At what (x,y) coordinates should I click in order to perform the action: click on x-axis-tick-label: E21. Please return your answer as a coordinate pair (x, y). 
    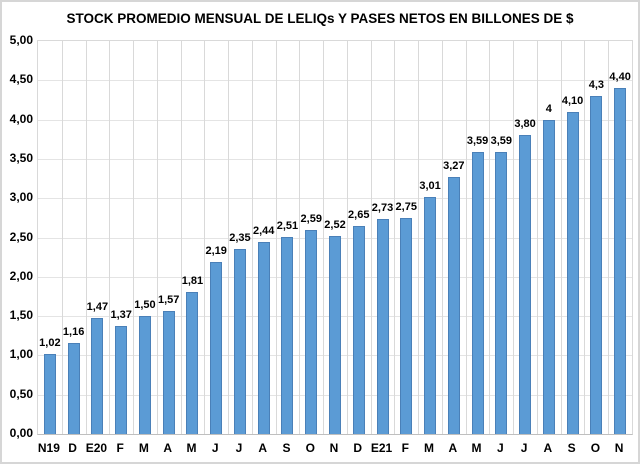
    Looking at the image, I should click on (381, 448).